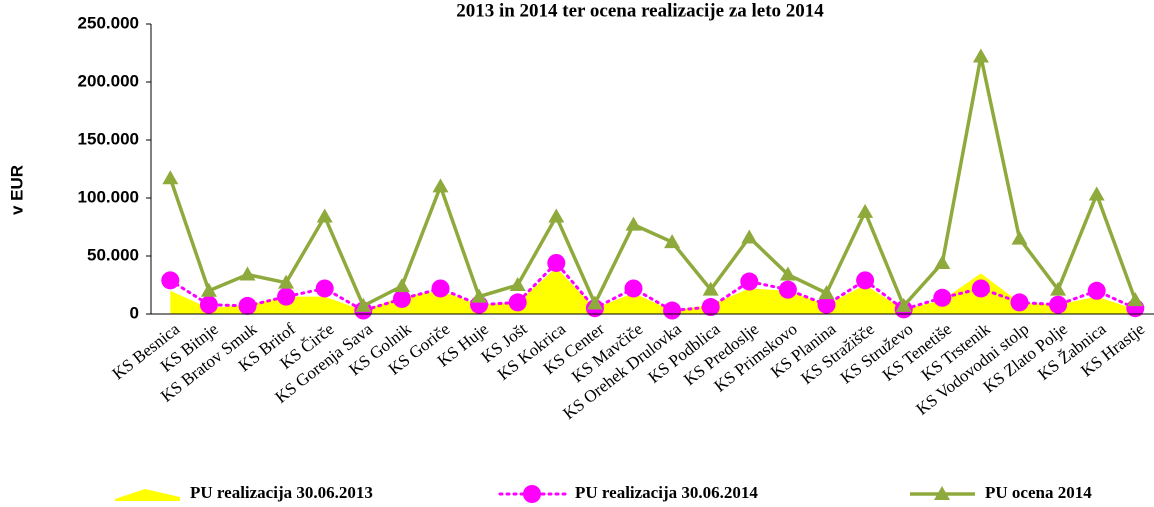  What do you see at coordinates (108, 196) in the screenshot?
I see `y-tick-label: 100.000` at bounding box center [108, 196].